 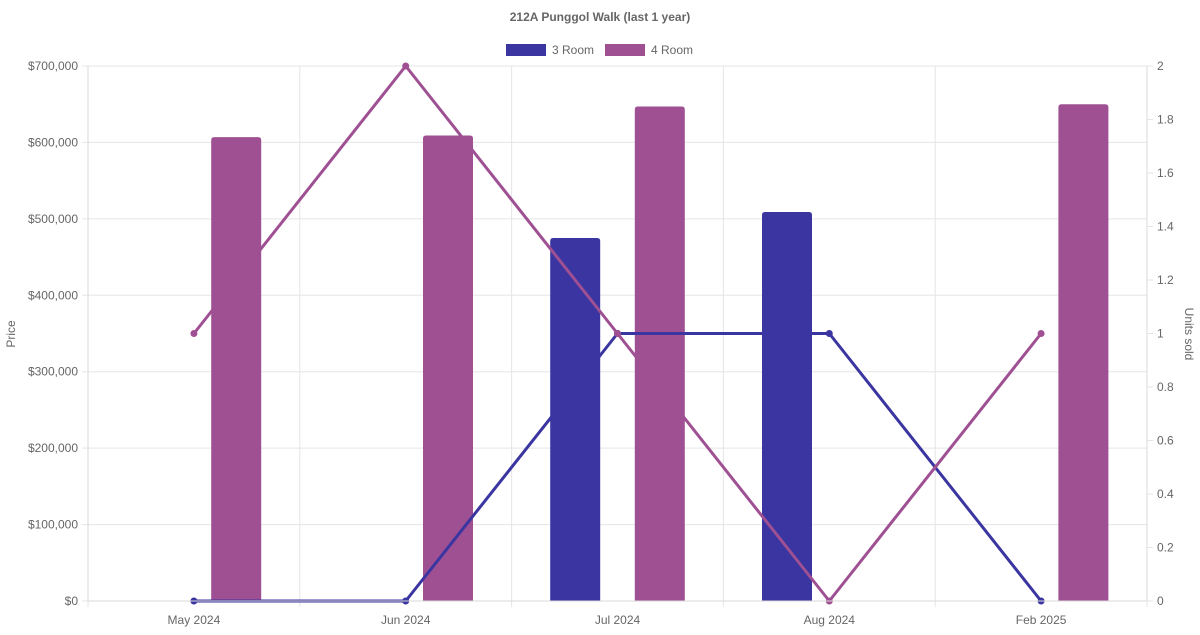 I want to click on y-tick-label: $400,000, so click(x=53, y=295).